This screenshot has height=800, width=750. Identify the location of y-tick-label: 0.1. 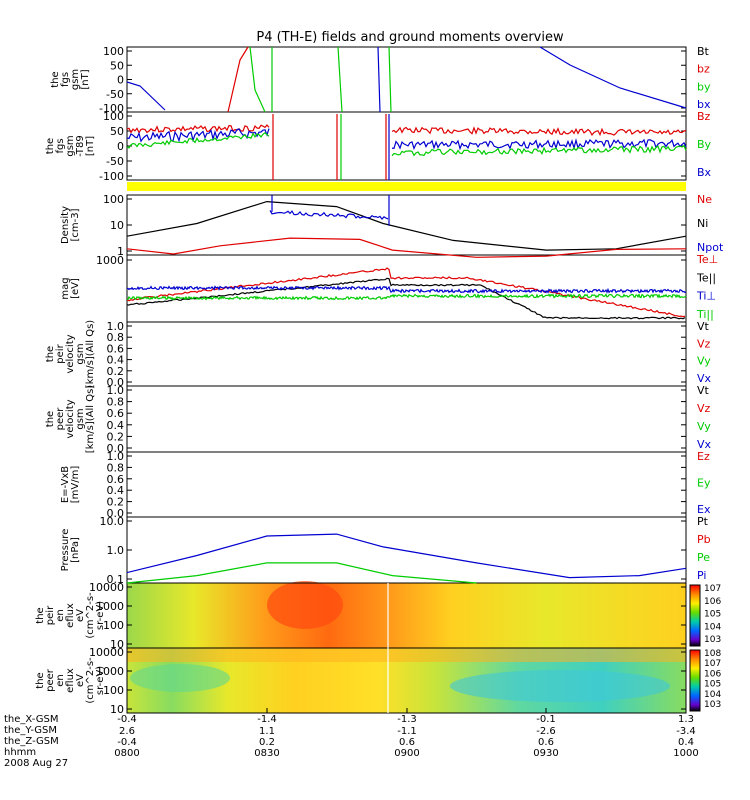
(116, 579).